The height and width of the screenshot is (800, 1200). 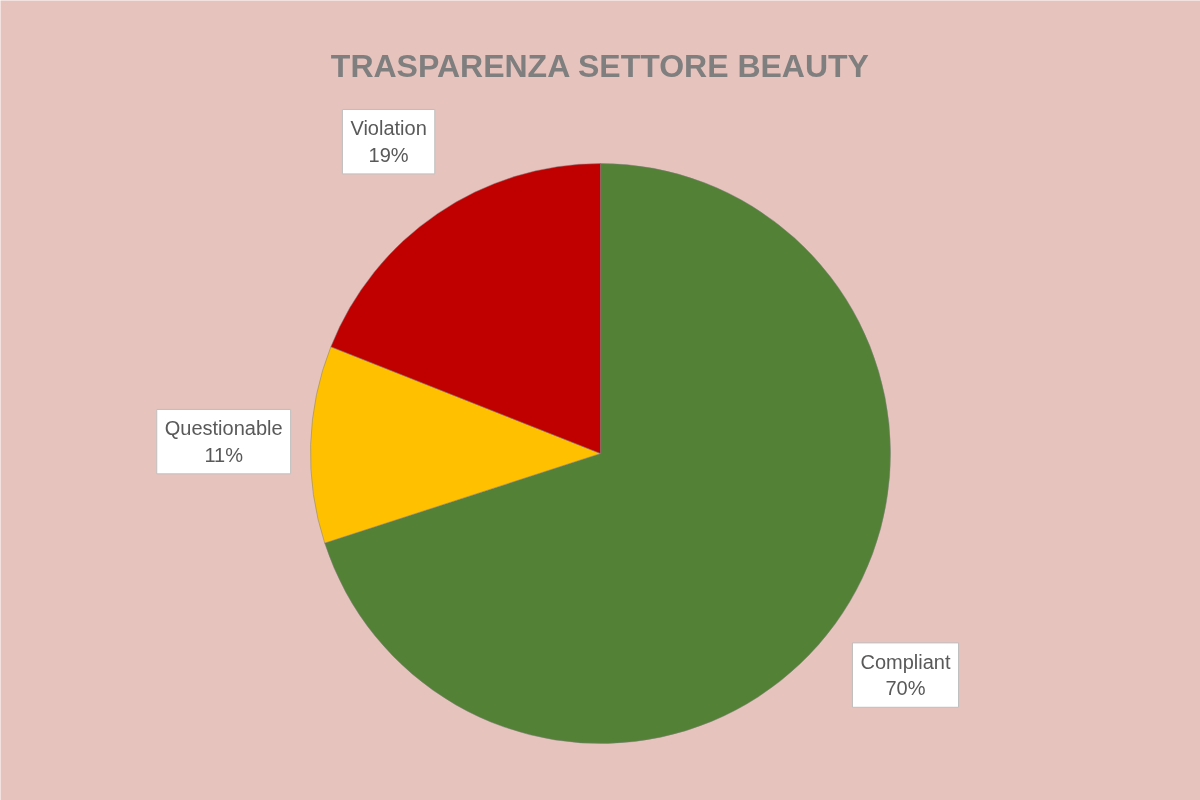 What do you see at coordinates (599, 65) in the screenshot?
I see `chart-title: TRASPARENZA SETTORE BEAUTY` at bounding box center [599, 65].